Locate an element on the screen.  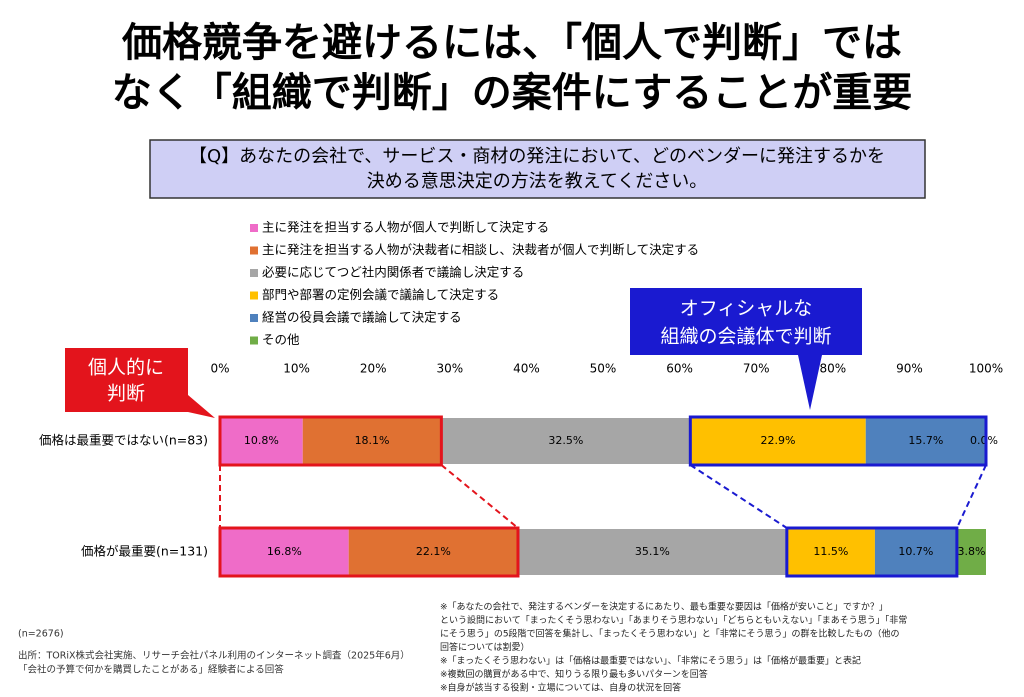
value-label: 22.9% is located at coordinates (778, 440).